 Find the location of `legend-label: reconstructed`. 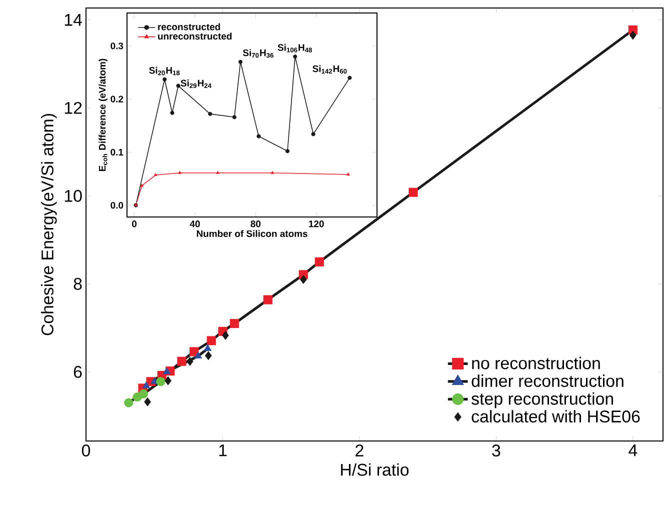

legend-label: reconstructed is located at coordinates (189, 26).